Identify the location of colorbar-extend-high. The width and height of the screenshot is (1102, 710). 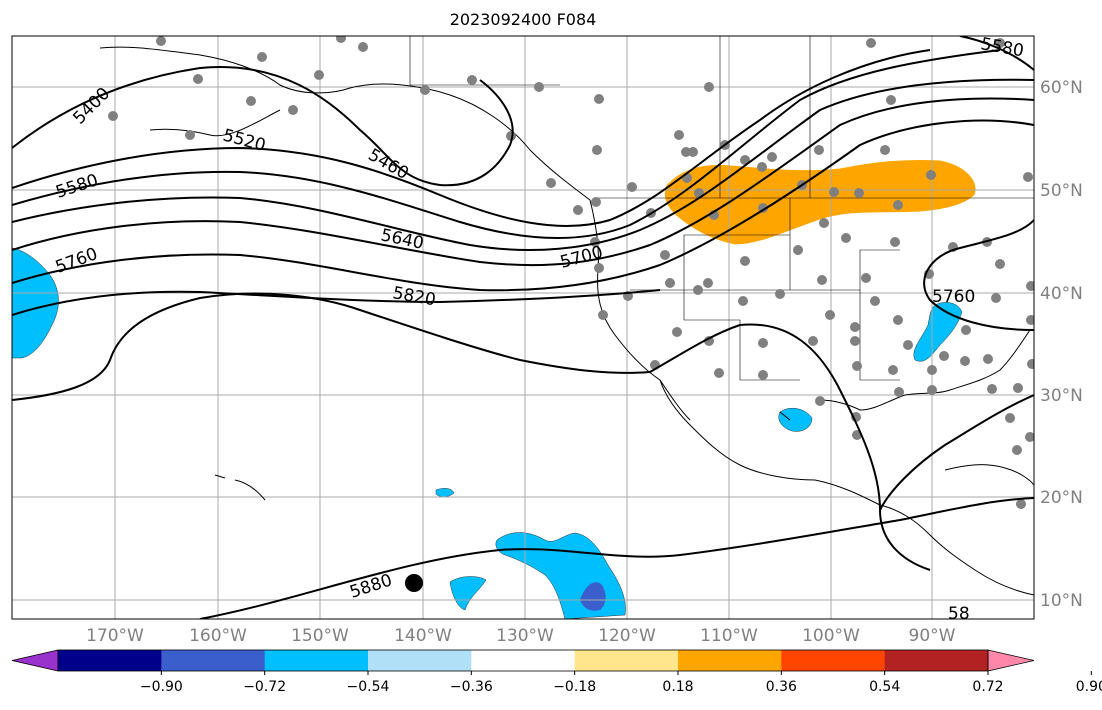
(1011, 660).